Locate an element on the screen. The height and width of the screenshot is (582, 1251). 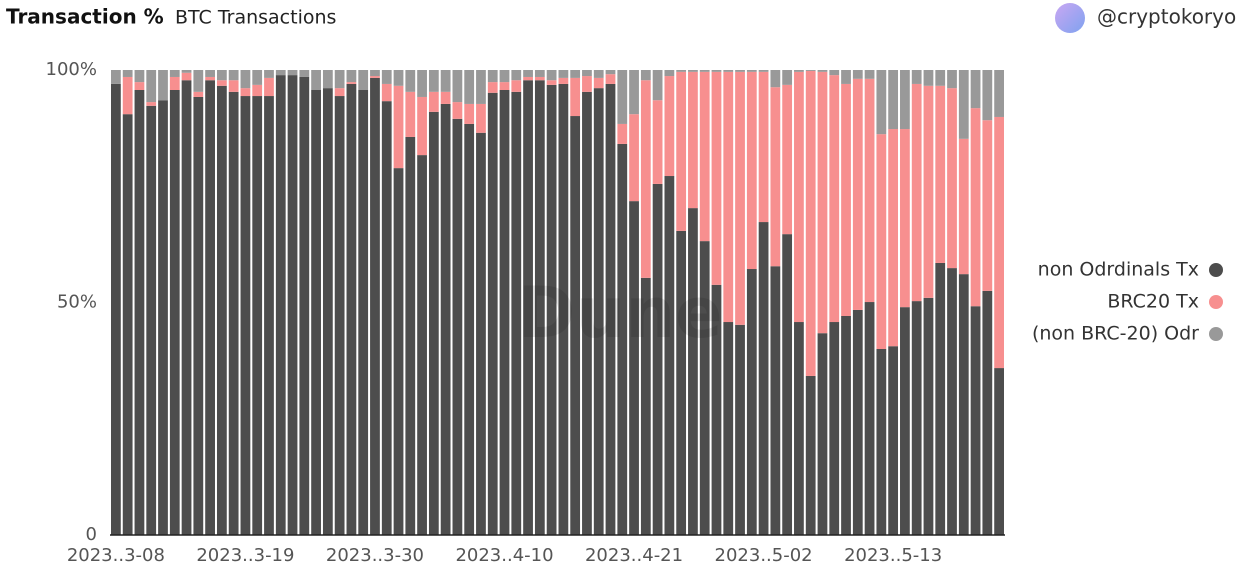
legend-marker is located at coordinates (1216, 270).